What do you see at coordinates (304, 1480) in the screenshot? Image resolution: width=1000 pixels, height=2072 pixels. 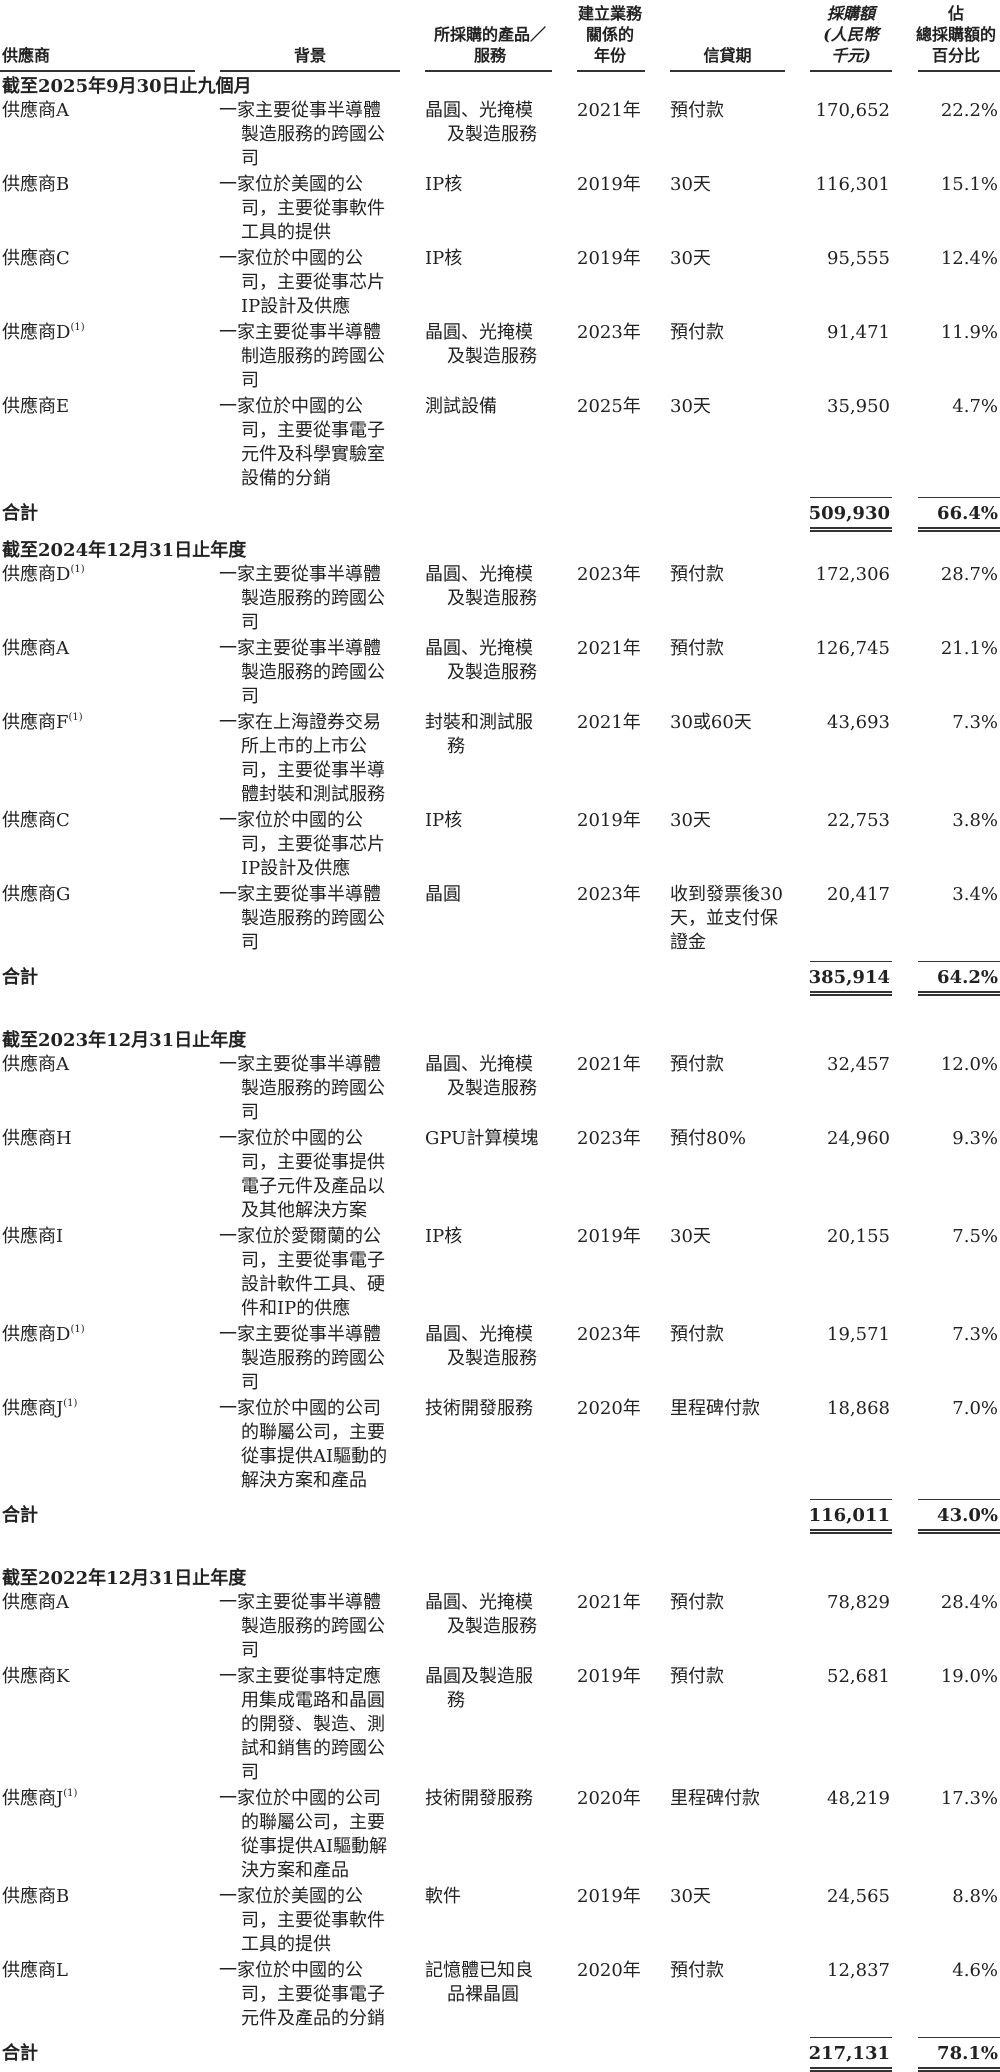 I see `background-line: 解決方案和產品` at bounding box center [304, 1480].